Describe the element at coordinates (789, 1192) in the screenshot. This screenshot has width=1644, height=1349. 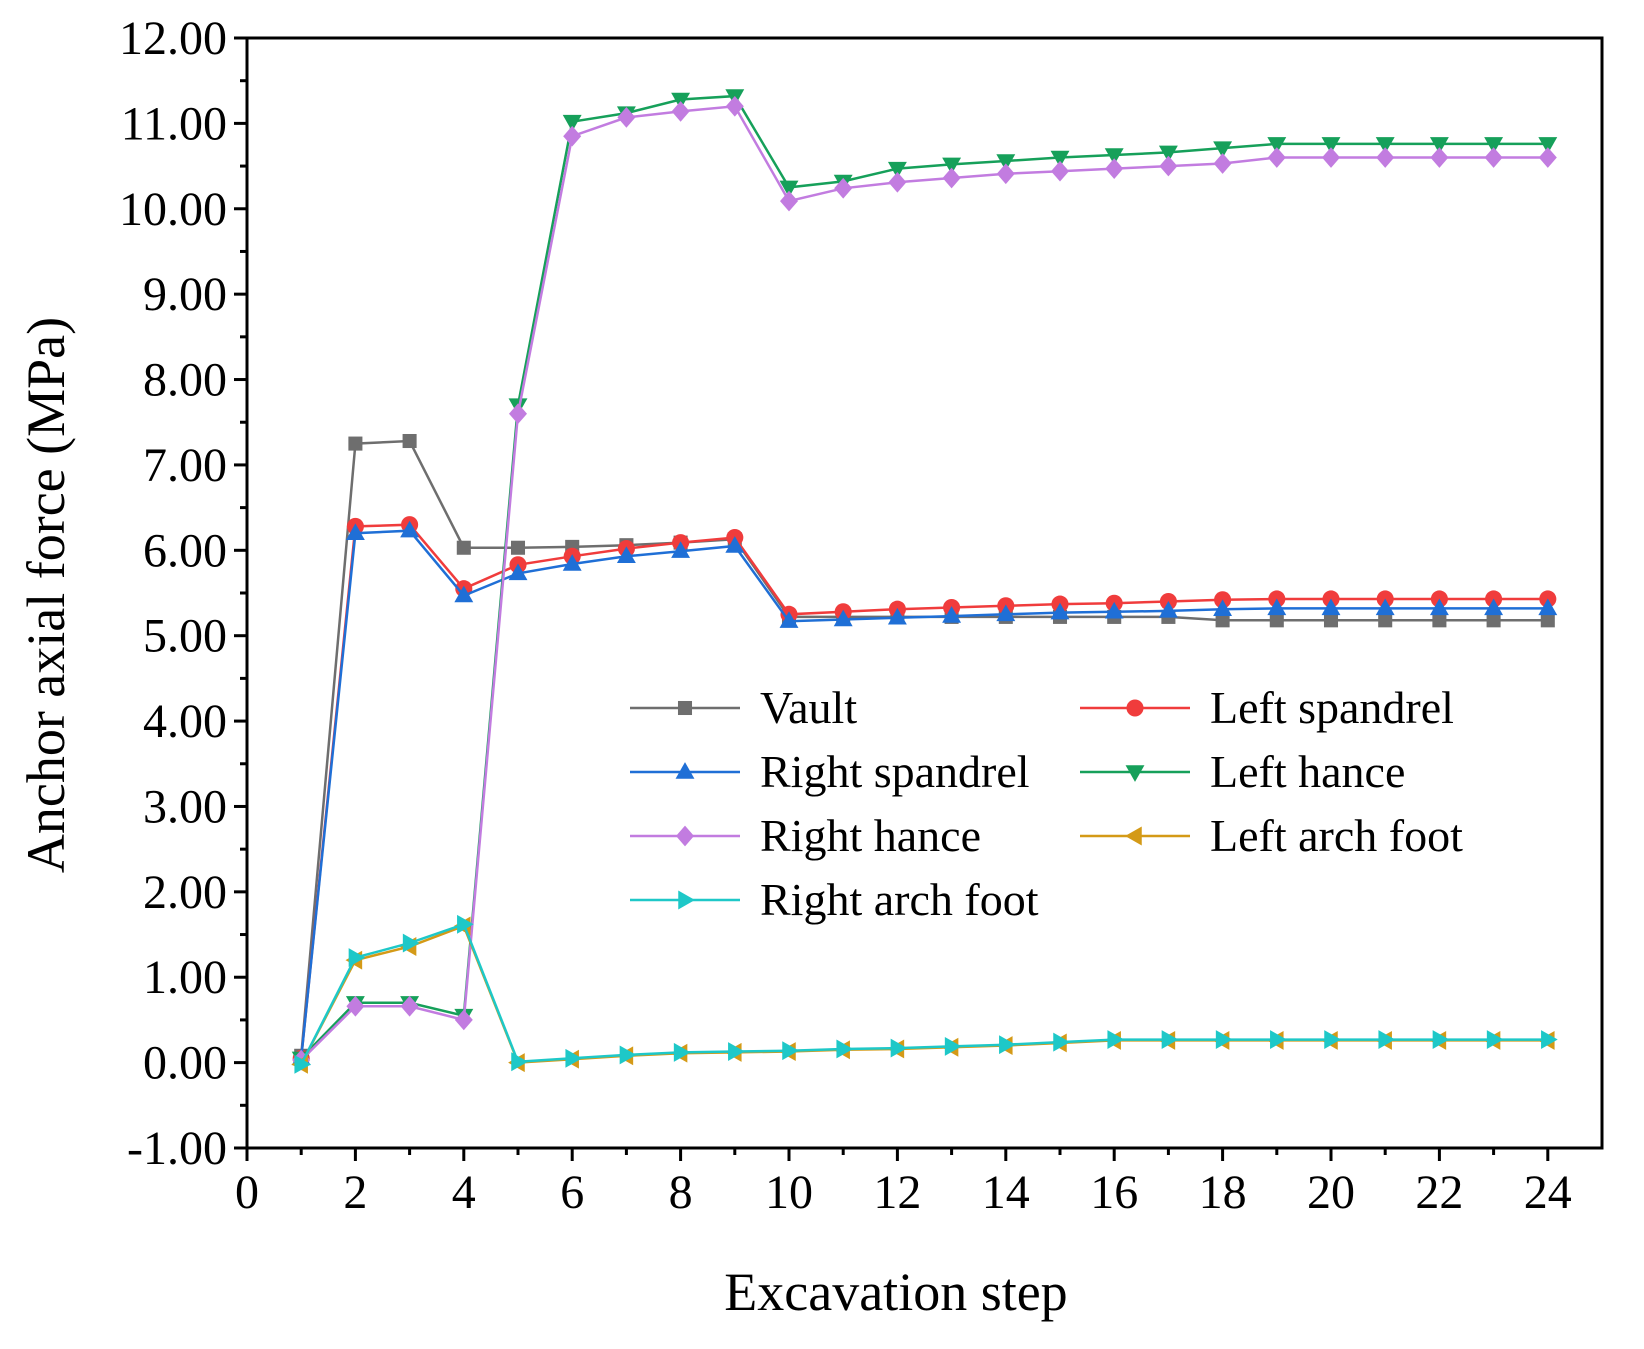
I see `x-tick-label: 10` at that location.